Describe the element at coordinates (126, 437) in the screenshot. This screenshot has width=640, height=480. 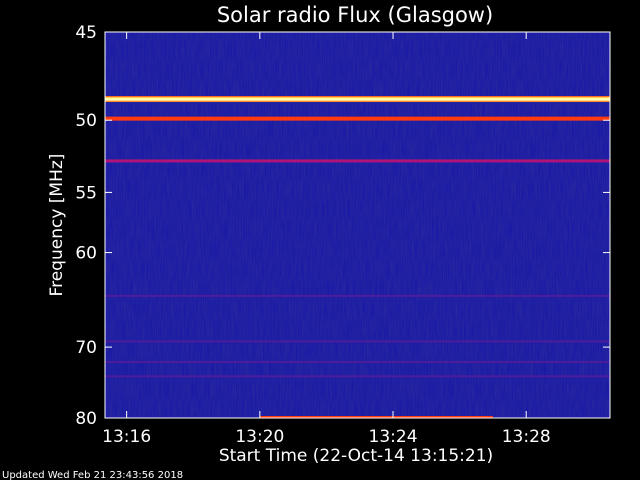
I see `x-tick-label: 13:16` at that location.